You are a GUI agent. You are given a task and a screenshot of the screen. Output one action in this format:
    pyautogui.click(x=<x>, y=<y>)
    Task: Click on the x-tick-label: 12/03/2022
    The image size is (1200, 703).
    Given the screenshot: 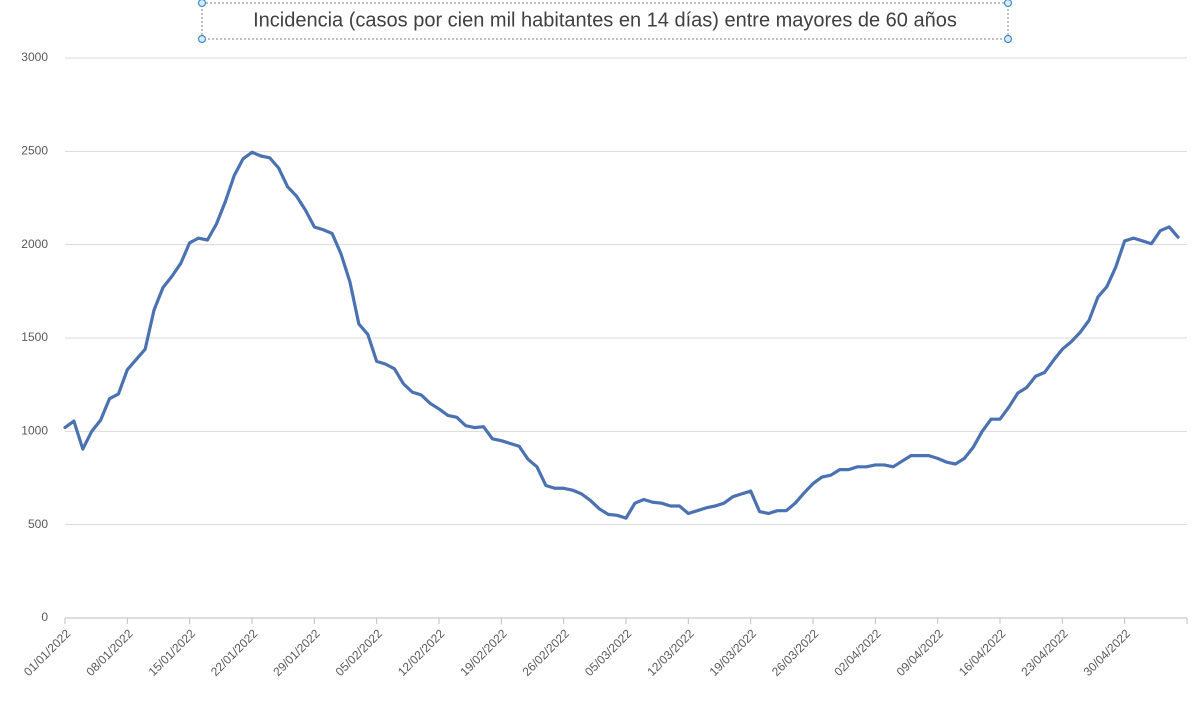 What is the action you would take?
    pyautogui.click(x=670, y=652)
    